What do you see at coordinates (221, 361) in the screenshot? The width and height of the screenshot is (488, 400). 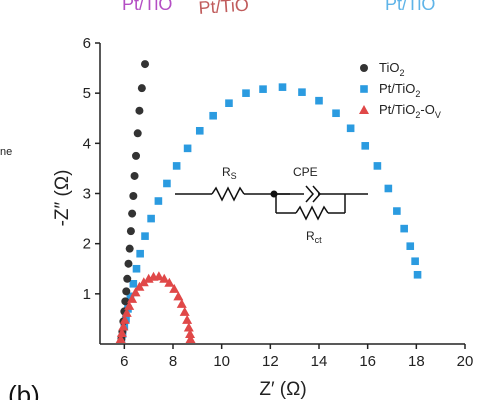 I see `x-tick-label: 10` at bounding box center [221, 361].